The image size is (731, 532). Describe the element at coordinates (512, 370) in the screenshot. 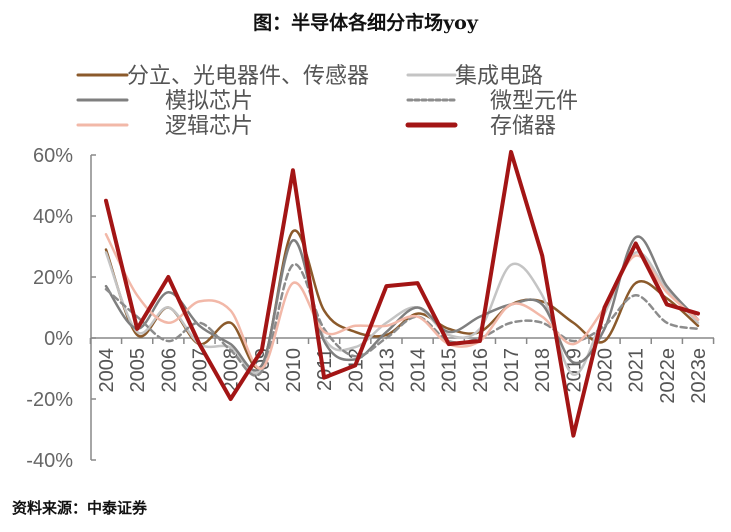

I see `x-tick-label: 2017` at that location.